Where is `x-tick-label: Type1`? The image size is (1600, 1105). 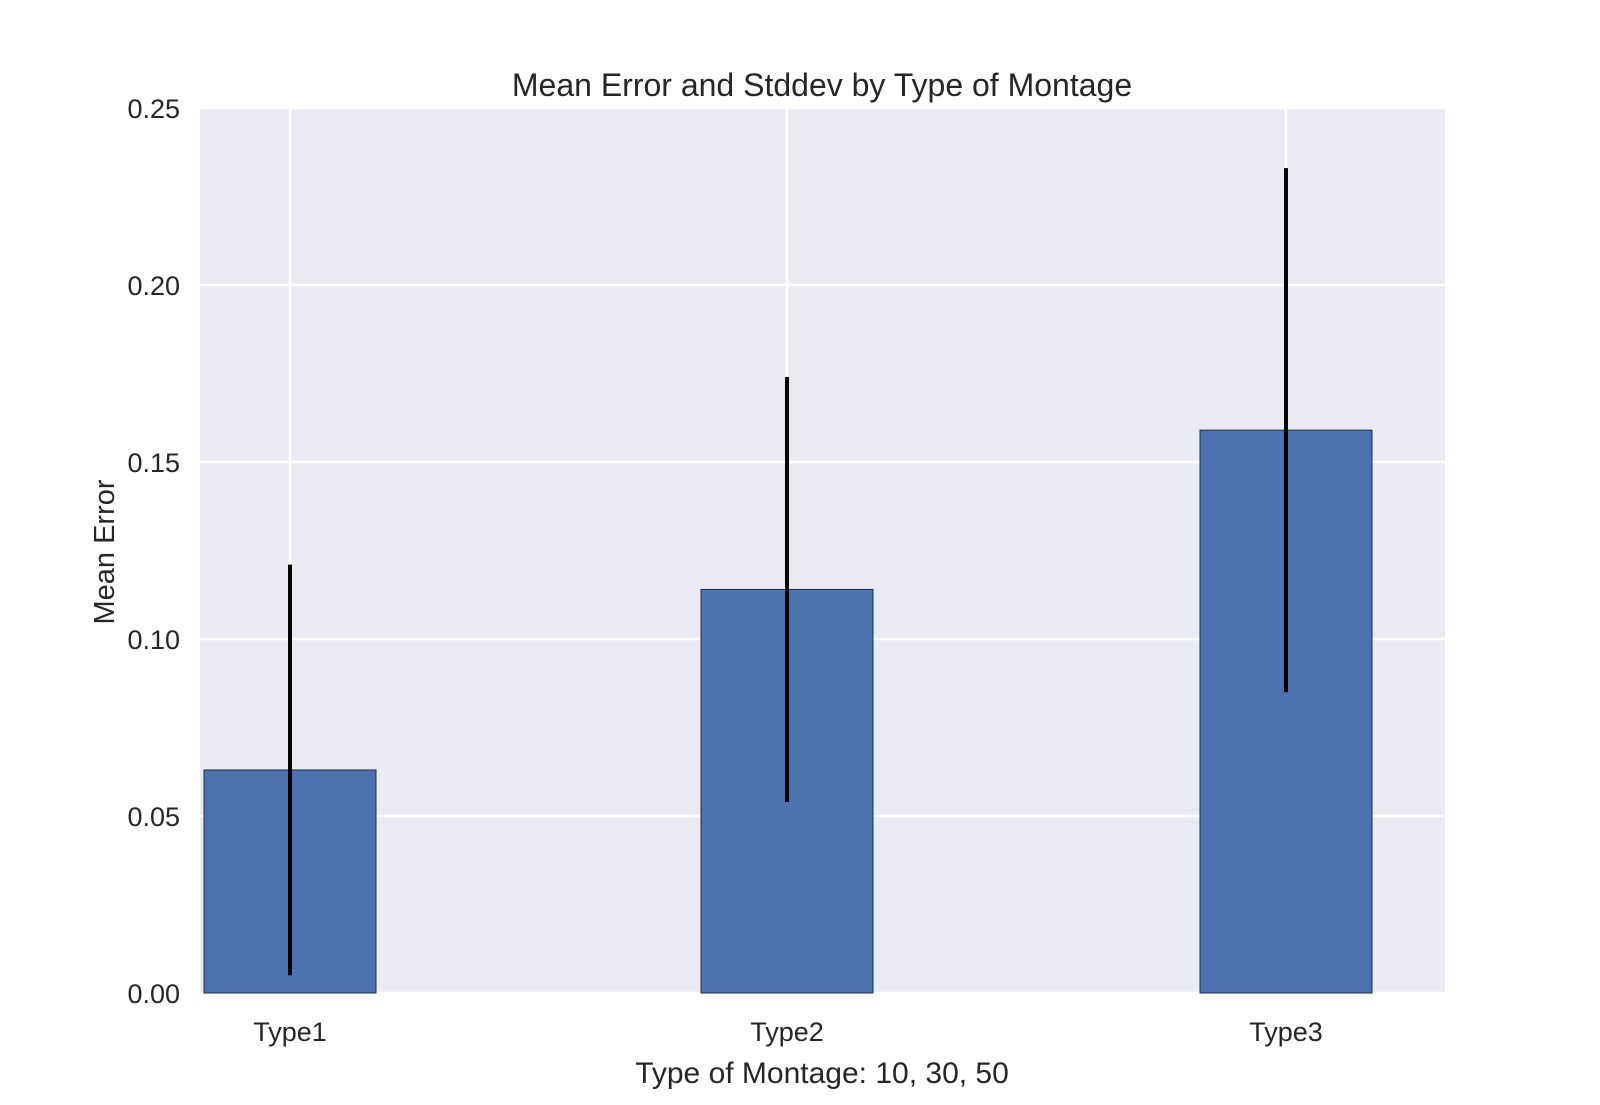
x-tick-label: Type1 is located at coordinates (290, 1032).